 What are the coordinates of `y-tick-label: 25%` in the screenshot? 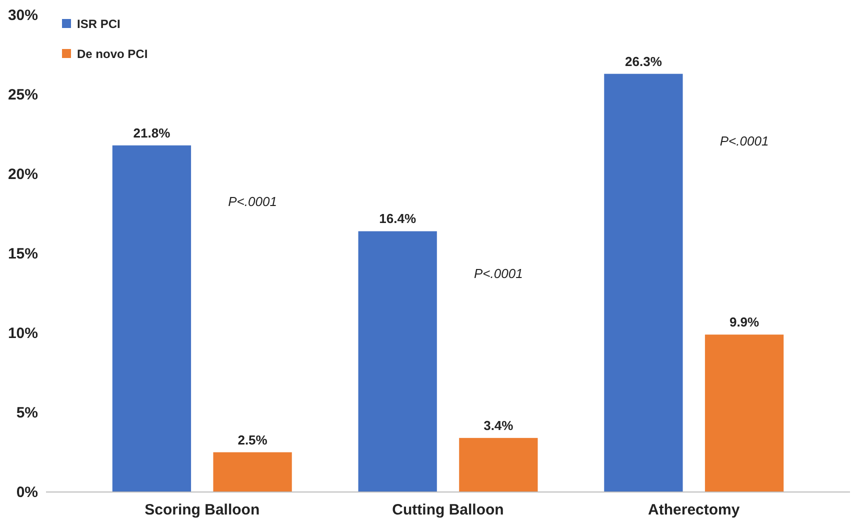 It's located at (23, 95).